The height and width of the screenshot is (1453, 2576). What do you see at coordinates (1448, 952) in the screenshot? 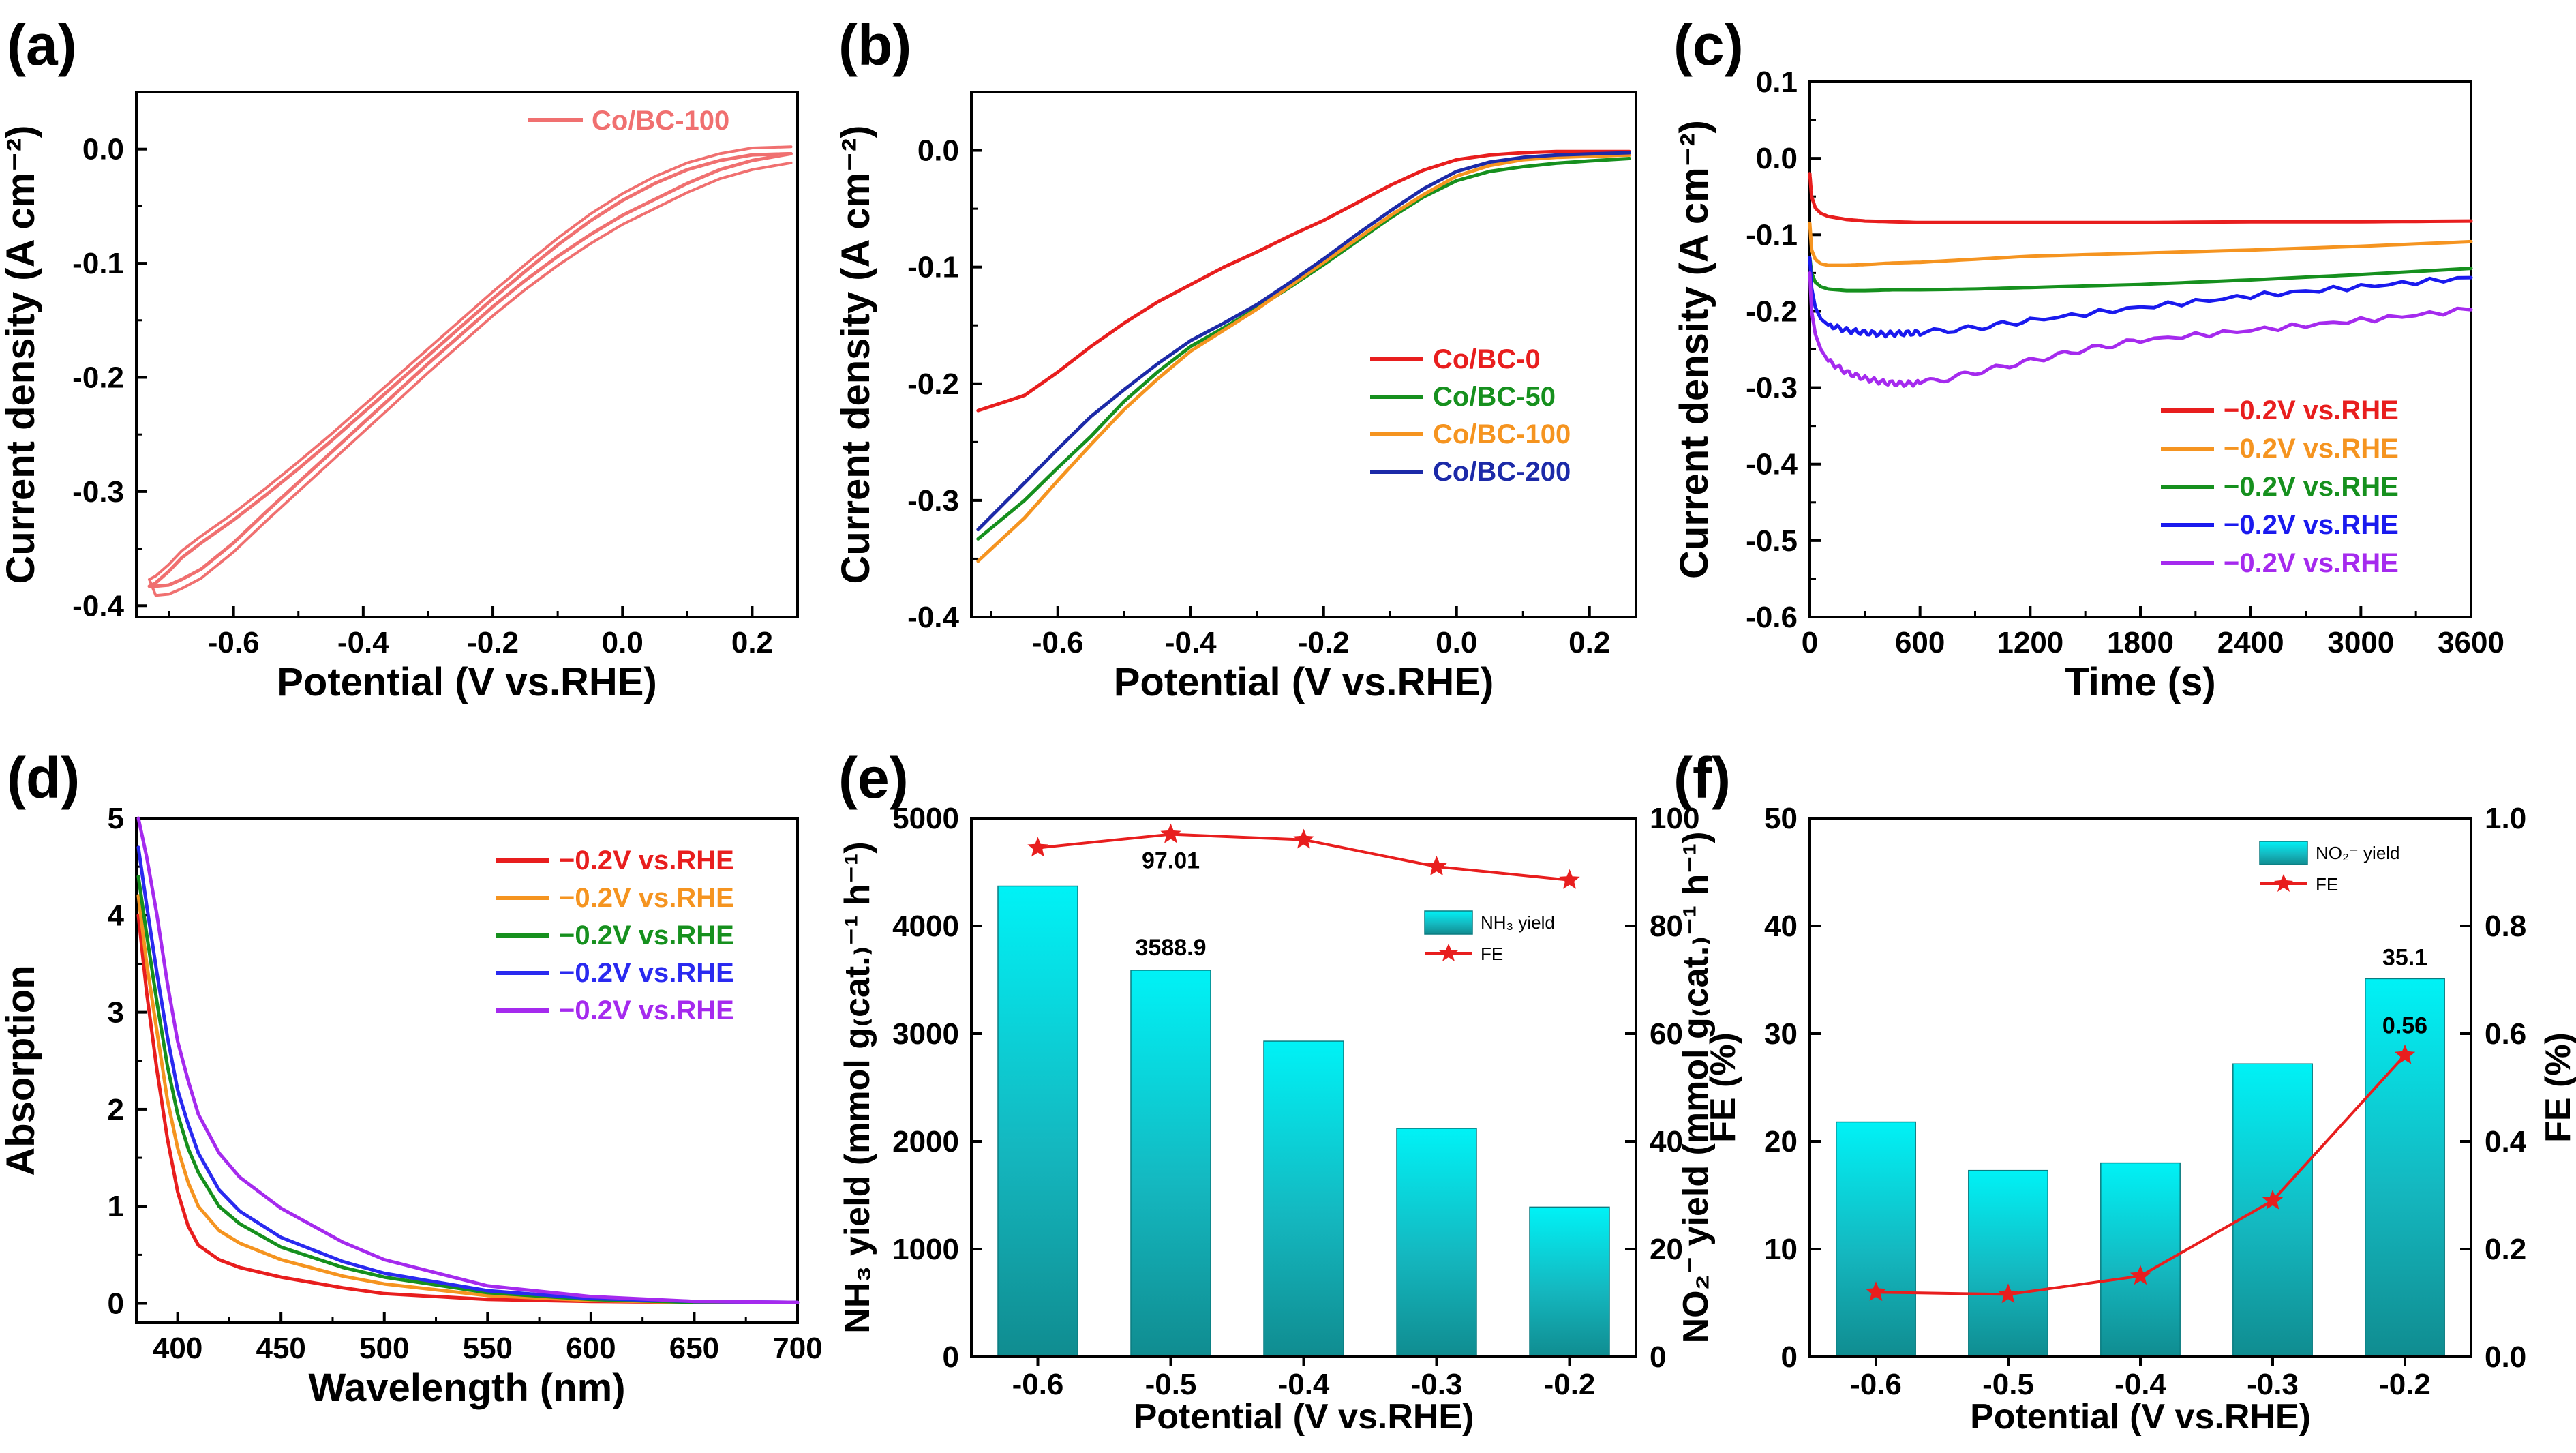
I see `legend-star-icon` at bounding box center [1448, 952].